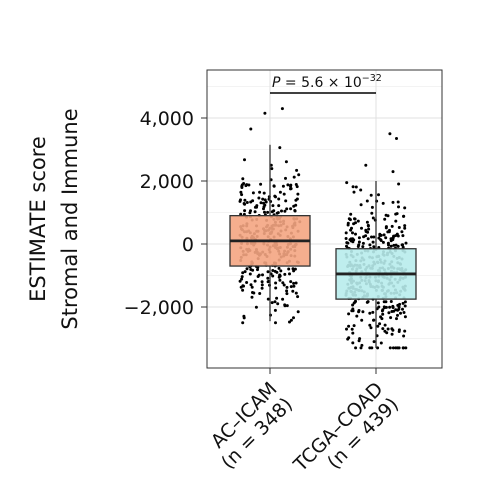  I want to click on p-value-exponent: −32, so click(372, 78).